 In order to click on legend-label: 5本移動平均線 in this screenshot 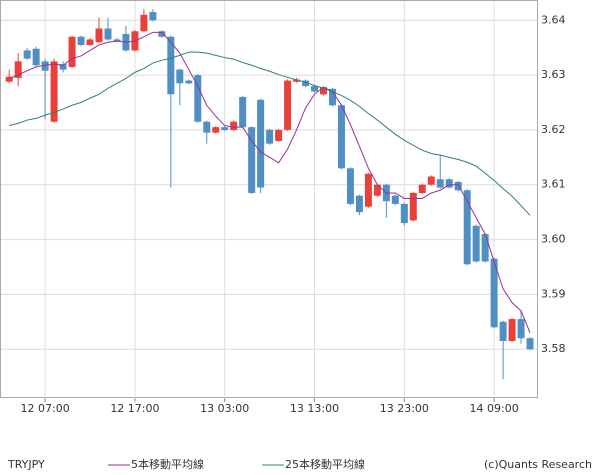, I will do `click(167, 464)`.